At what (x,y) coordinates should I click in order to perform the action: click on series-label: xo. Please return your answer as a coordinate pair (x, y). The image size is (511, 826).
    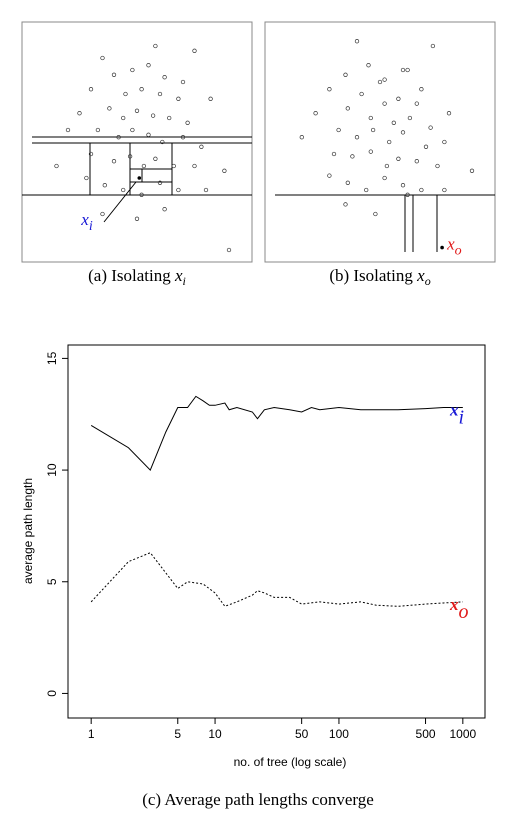
    Looking at the image, I should click on (459, 609).